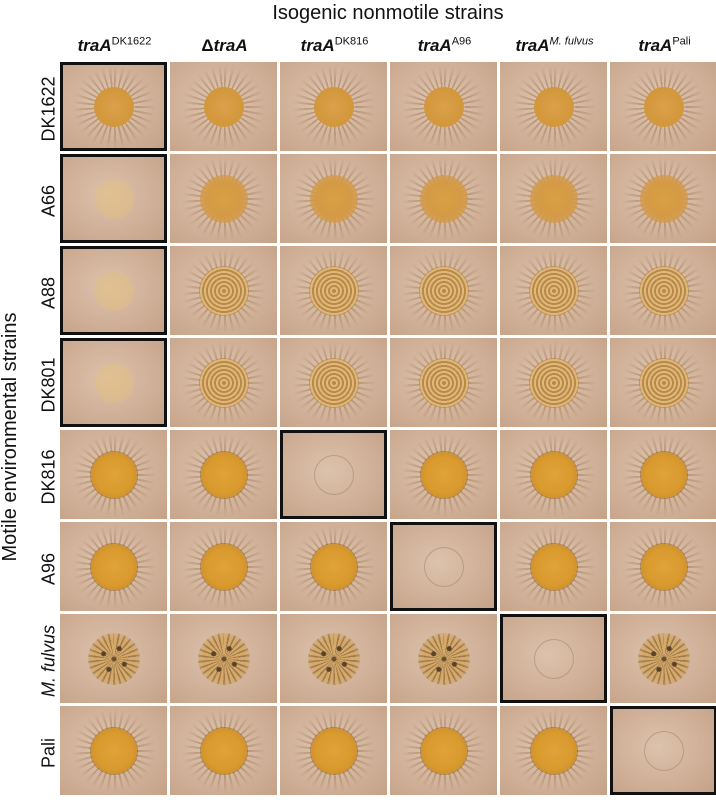  I want to click on column-header: ΔtraA, so click(224, 46).